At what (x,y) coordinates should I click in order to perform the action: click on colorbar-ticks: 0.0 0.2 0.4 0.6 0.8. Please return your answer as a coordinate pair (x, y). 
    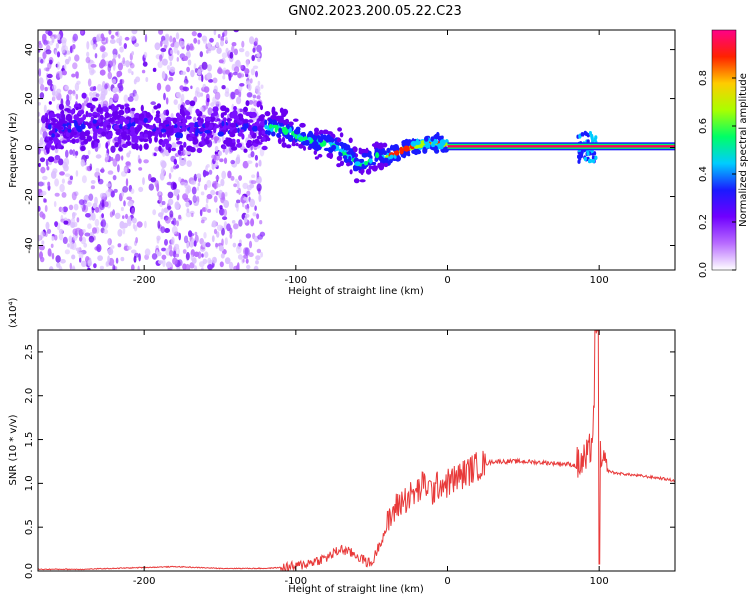
    Looking at the image, I should click on (717, 174).